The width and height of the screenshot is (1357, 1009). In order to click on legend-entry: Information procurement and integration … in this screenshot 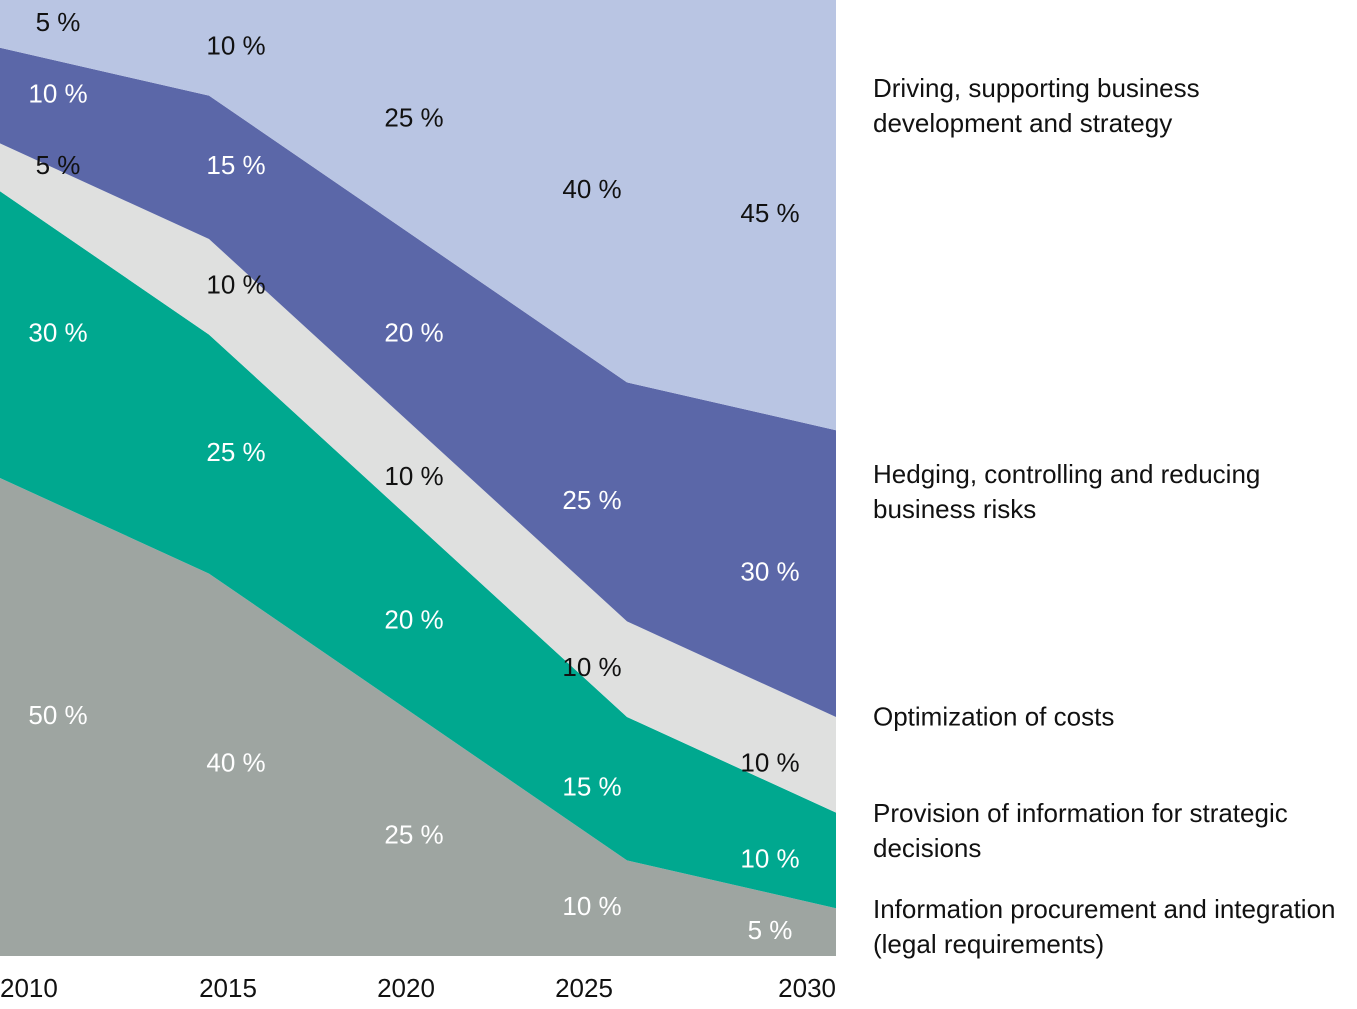, I will do `click(1104, 926)`.